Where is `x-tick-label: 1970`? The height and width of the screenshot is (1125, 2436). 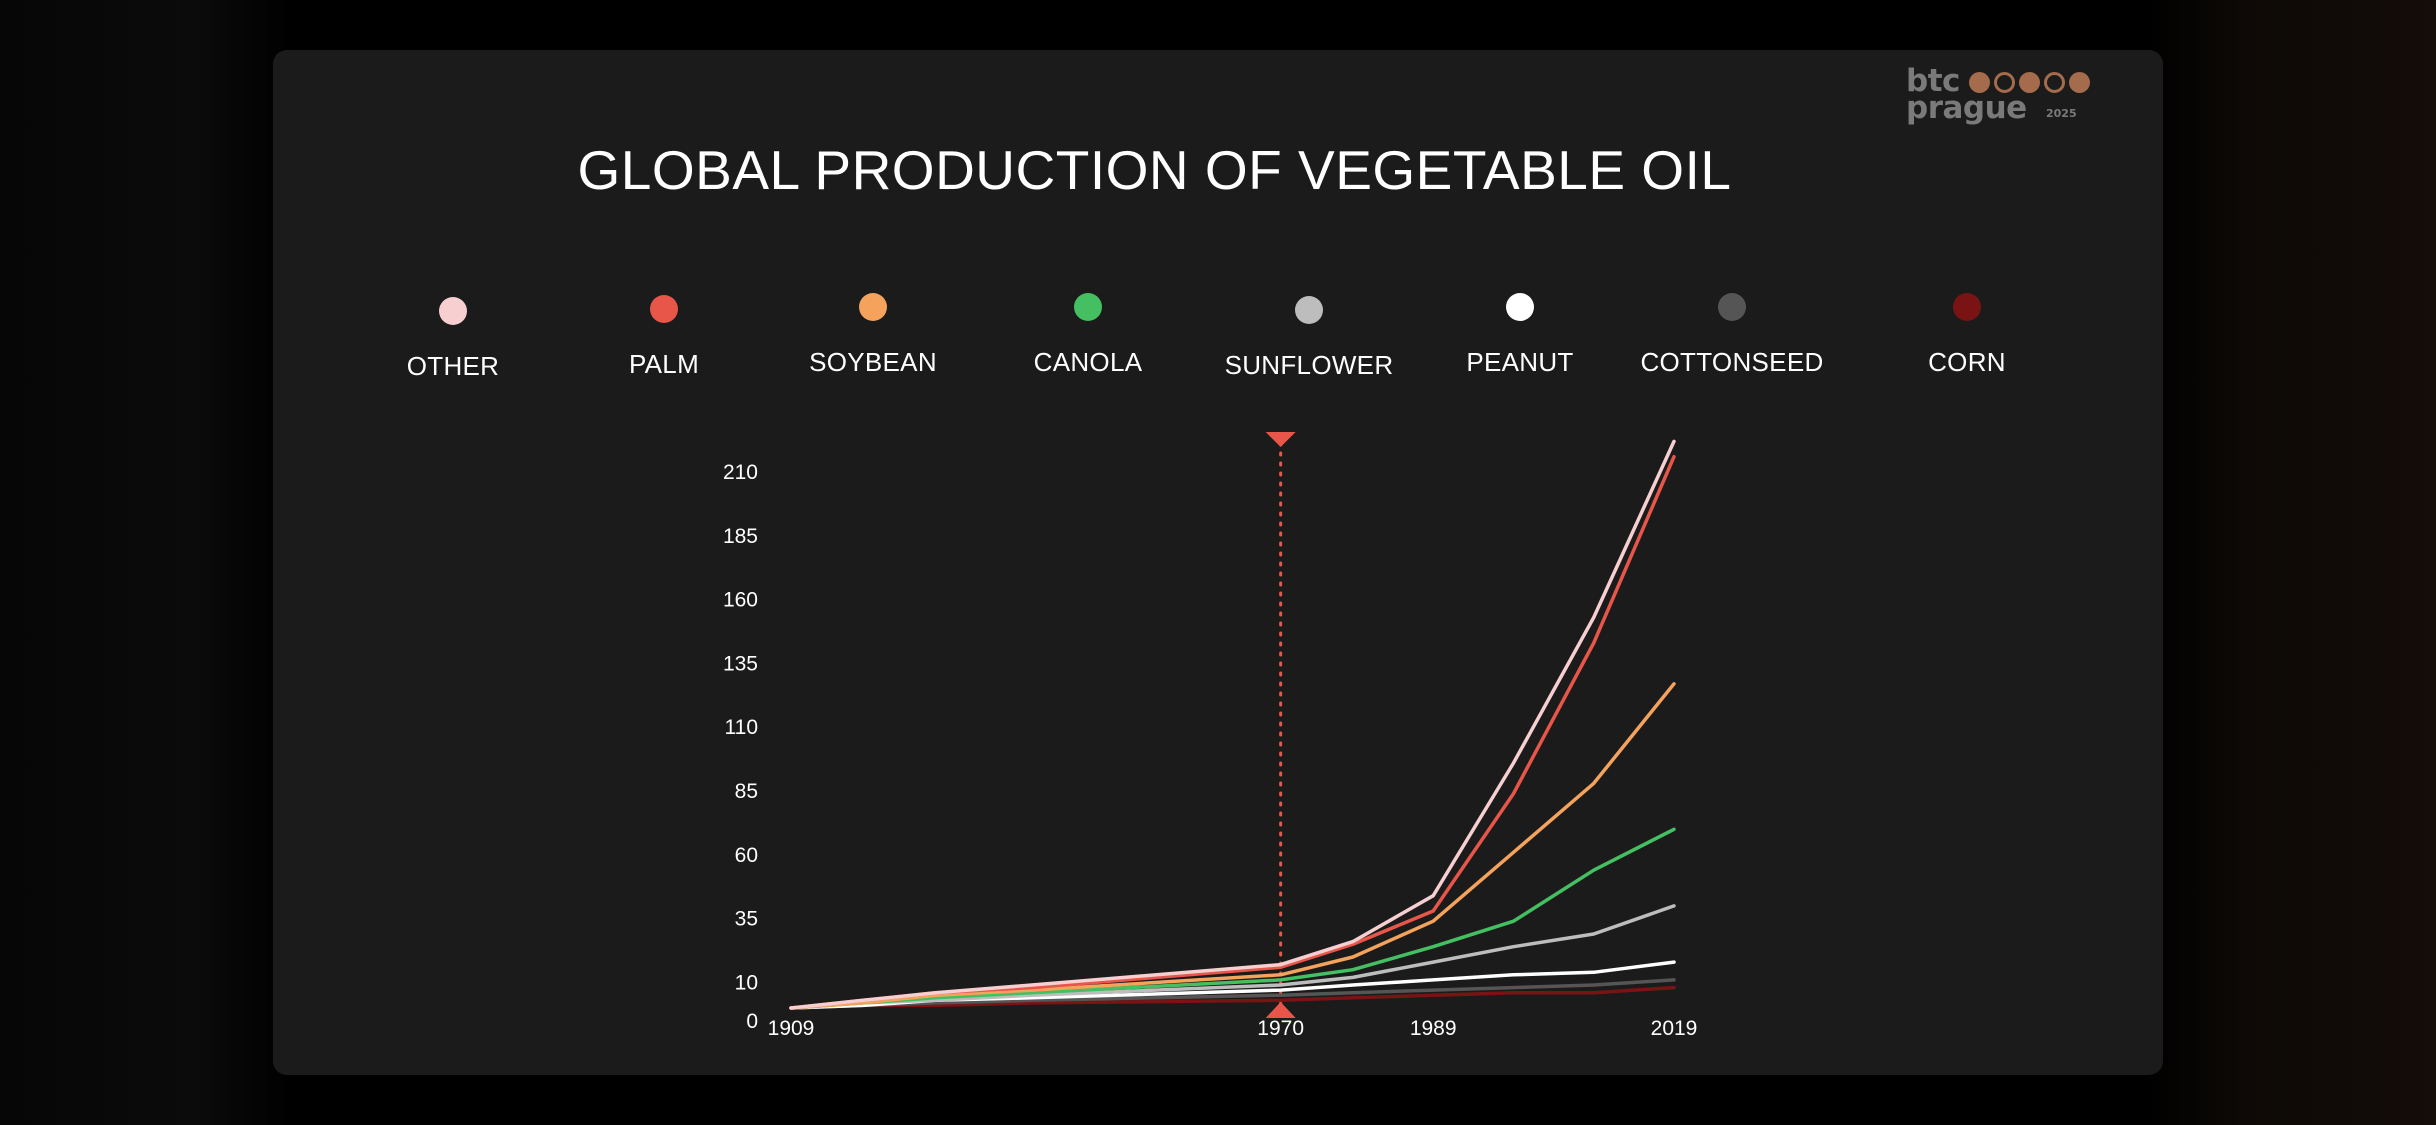 x-tick-label: 1970 is located at coordinates (1280, 1028).